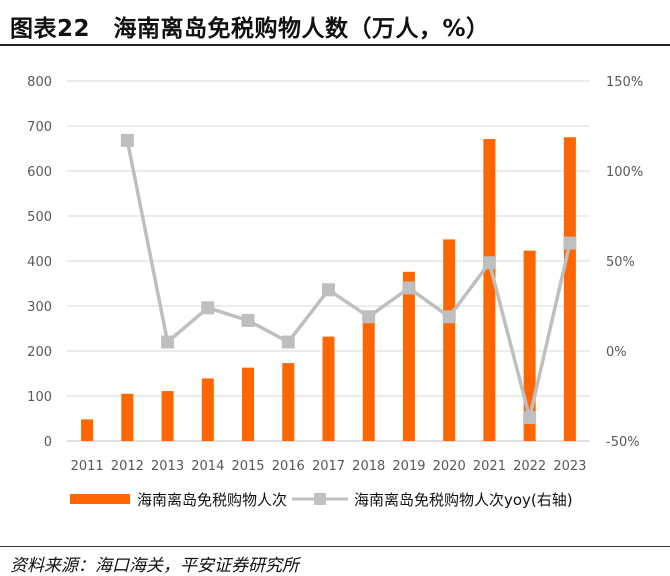 The width and height of the screenshot is (670, 576). I want to click on x-tick-label: 2019, so click(408, 466).